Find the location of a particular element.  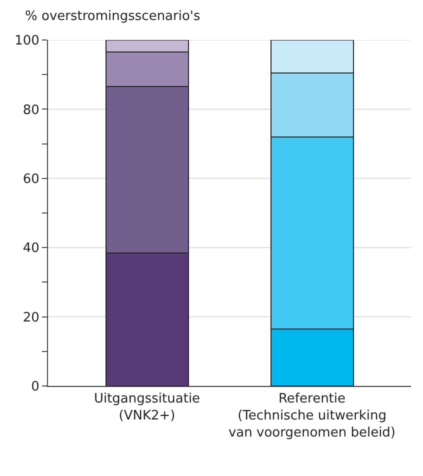

x-tick-label: Referentie (Technische uitwerking van voorgenomen beleid) is located at coordinates (312, 416).